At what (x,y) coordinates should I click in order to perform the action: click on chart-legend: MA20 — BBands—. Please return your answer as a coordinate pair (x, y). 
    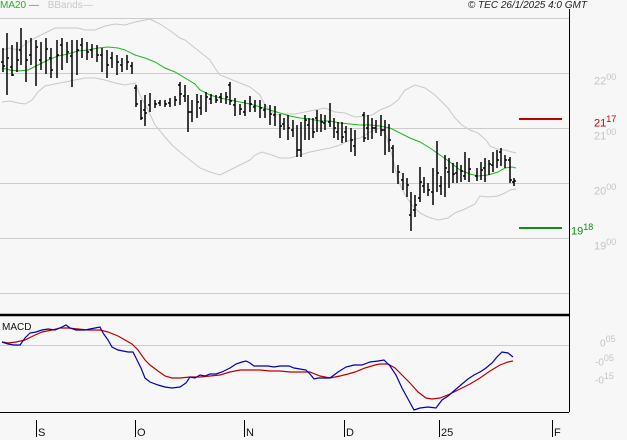
    Looking at the image, I should click on (46, 6).